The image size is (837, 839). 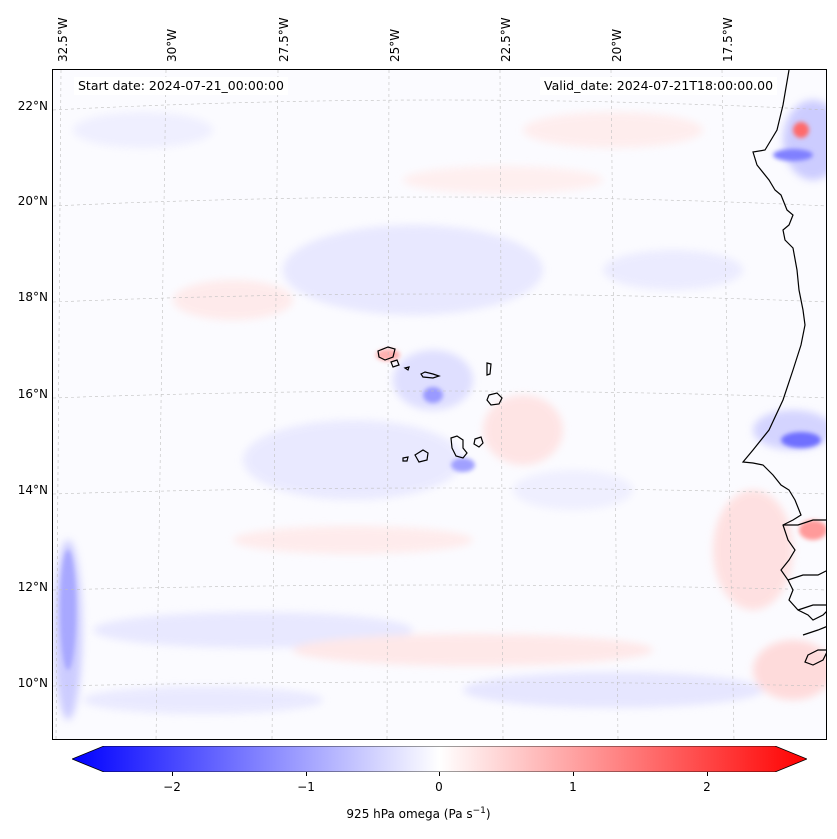 I want to click on lon-label-22-5w: 22.5°W, so click(x=506, y=39).